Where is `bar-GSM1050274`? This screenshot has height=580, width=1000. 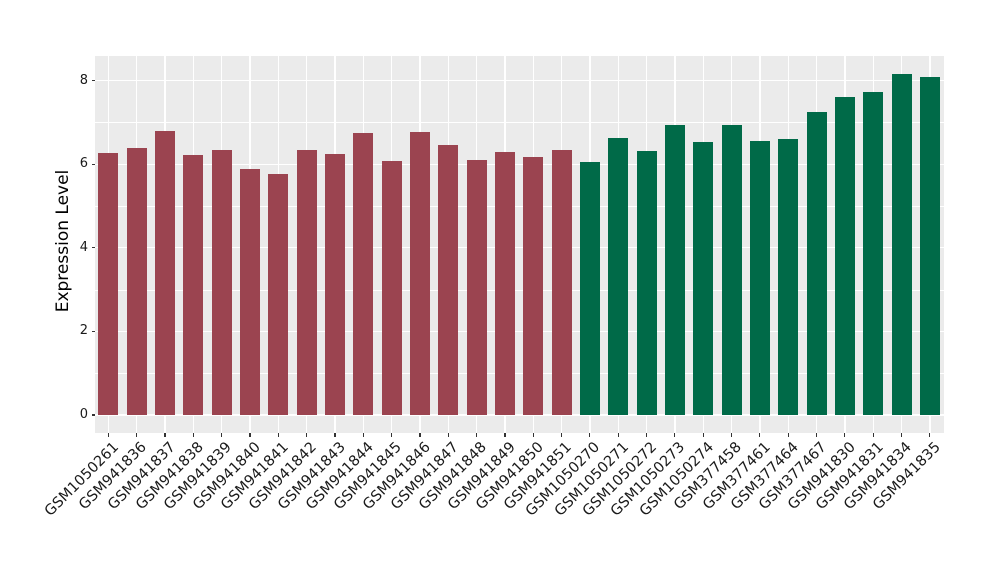
bar-GSM1050274 is located at coordinates (703, 278).